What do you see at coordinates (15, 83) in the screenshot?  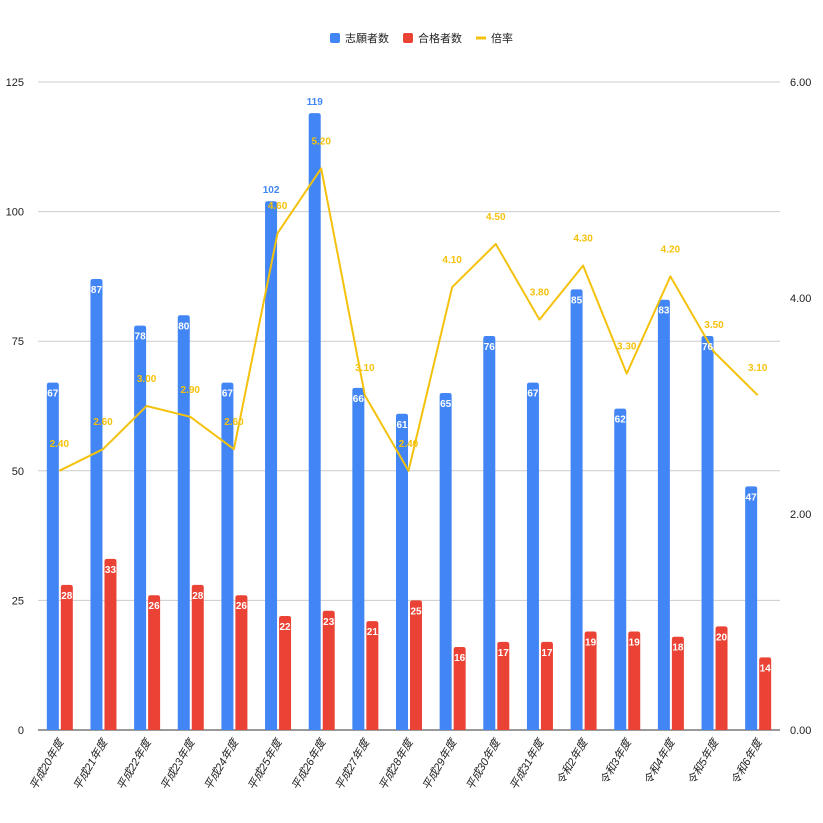 I see `left-tick-label: 125` at bounding box center [15, 83].